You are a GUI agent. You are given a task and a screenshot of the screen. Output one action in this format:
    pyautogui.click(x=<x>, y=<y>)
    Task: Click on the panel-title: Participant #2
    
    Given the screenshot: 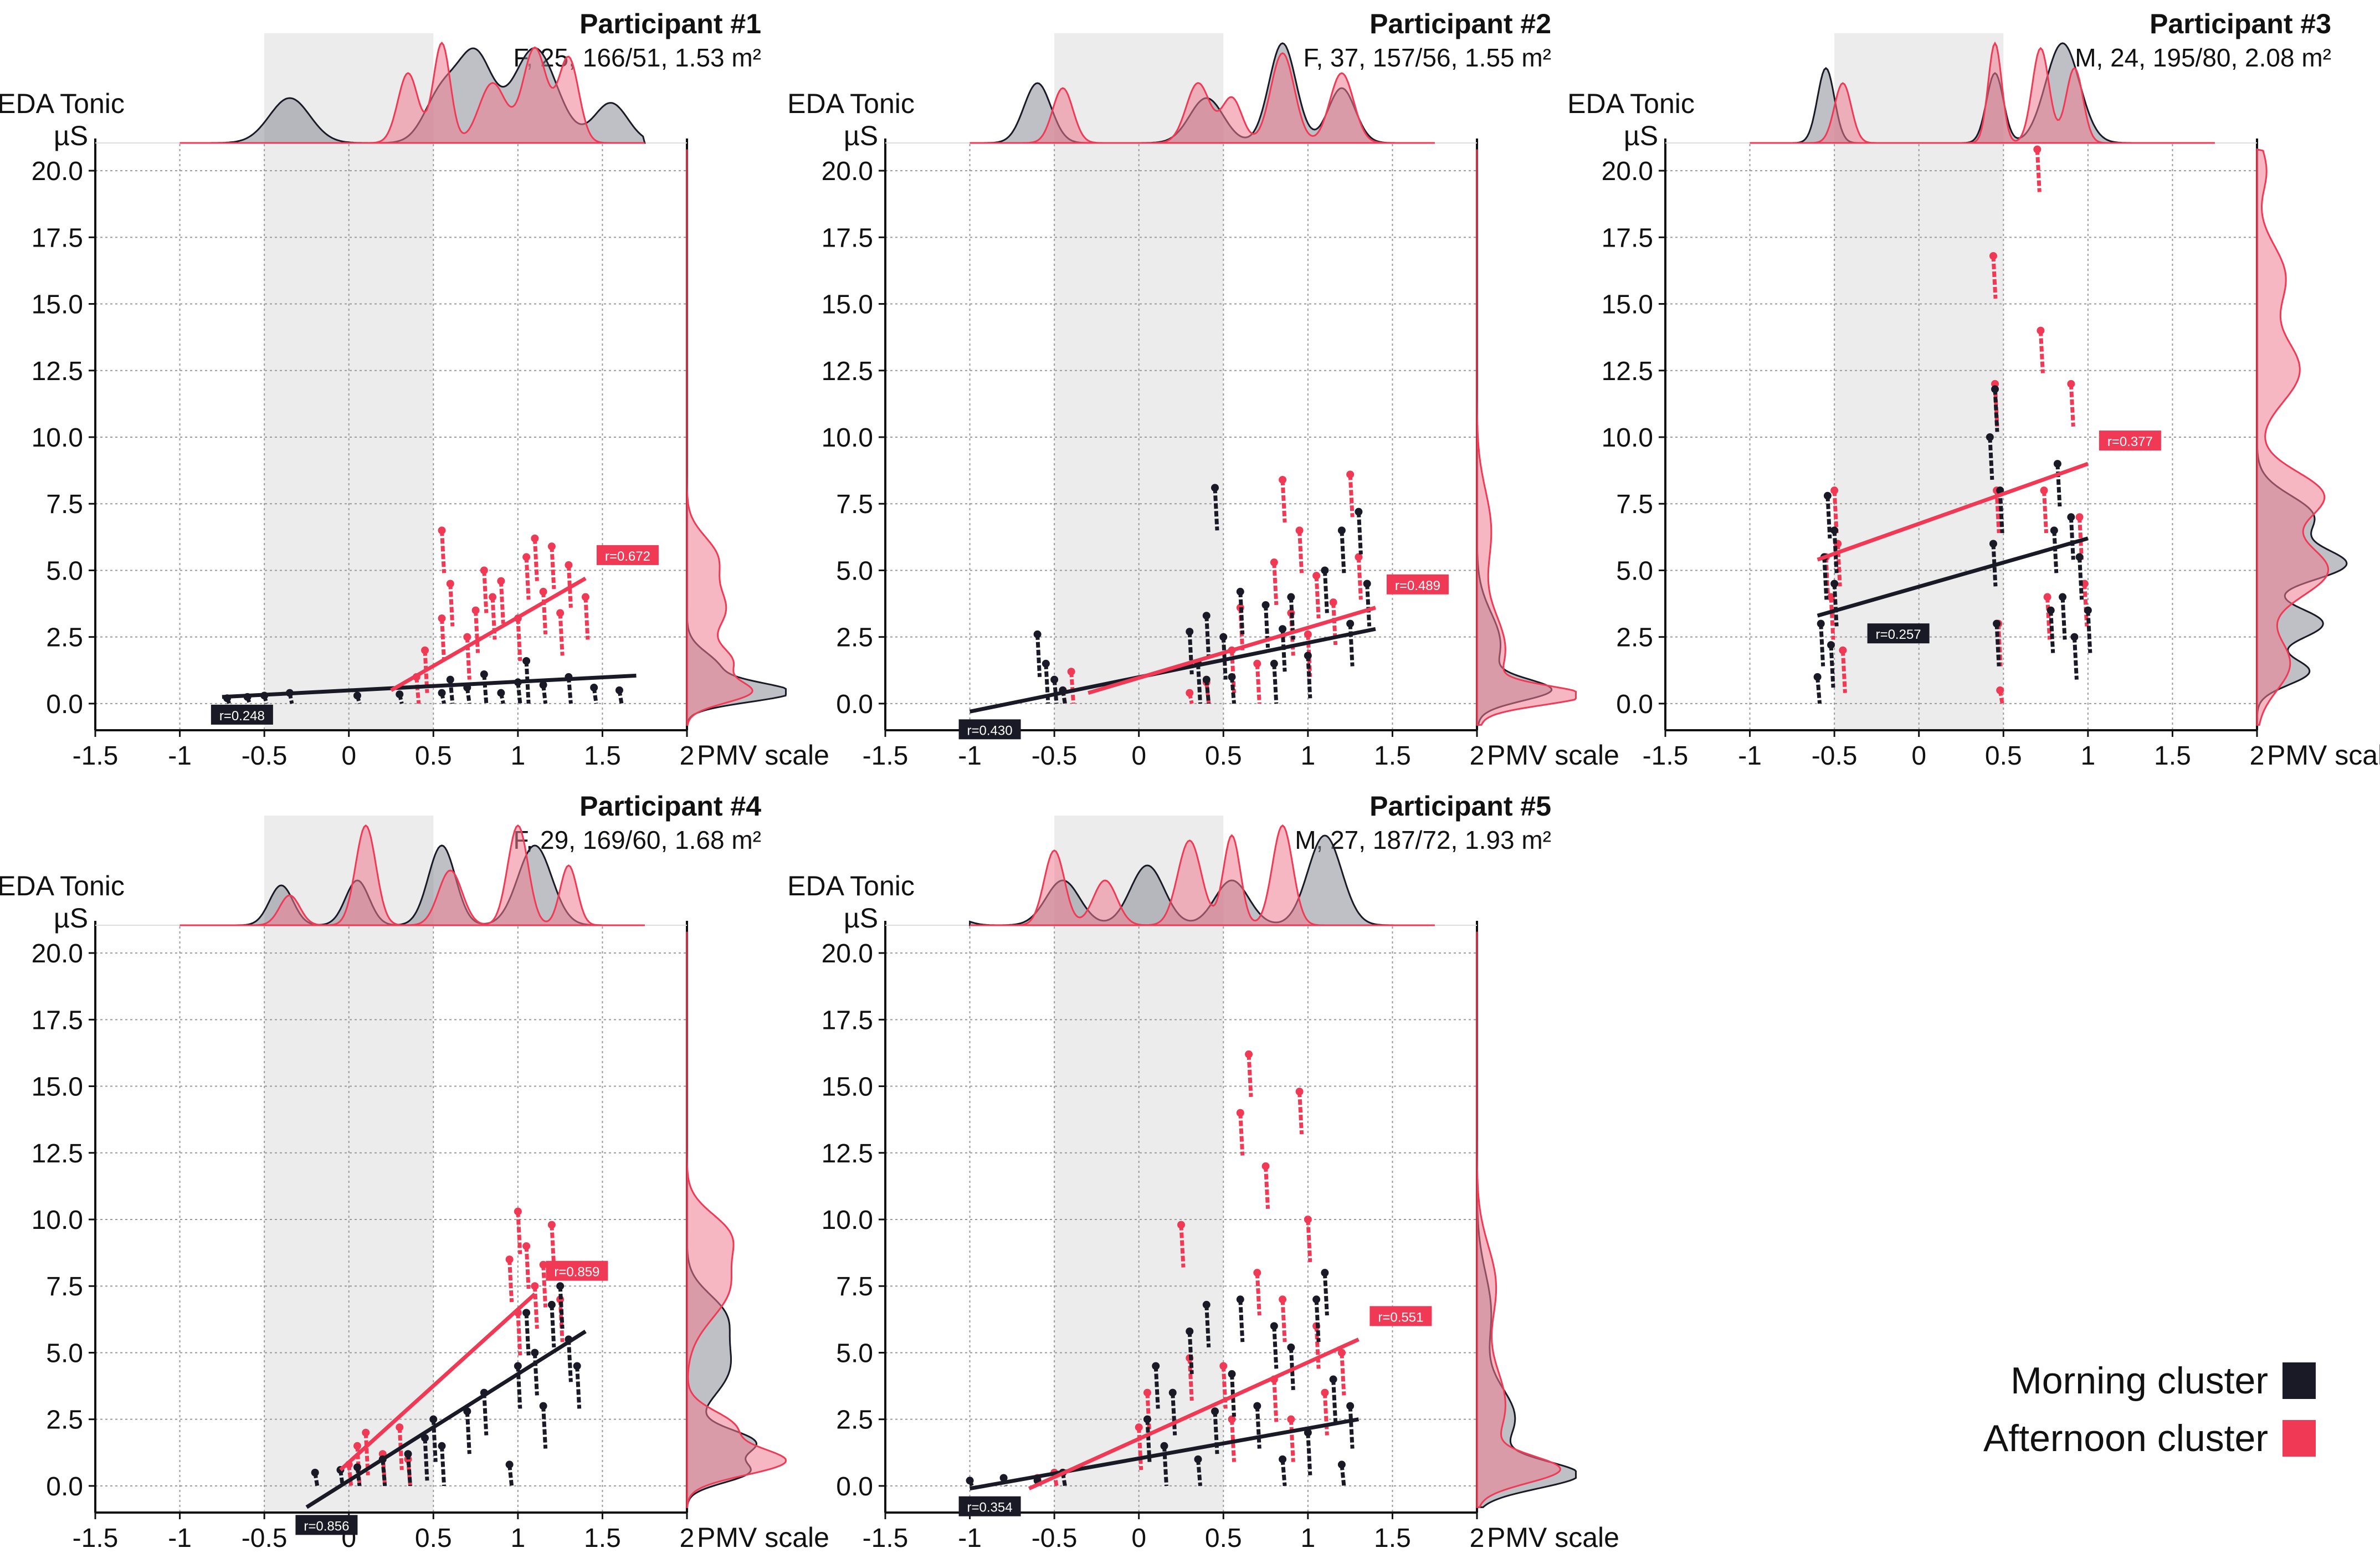 What is the action you would take?
    pyautogui.click(x=1460, y=23)
    